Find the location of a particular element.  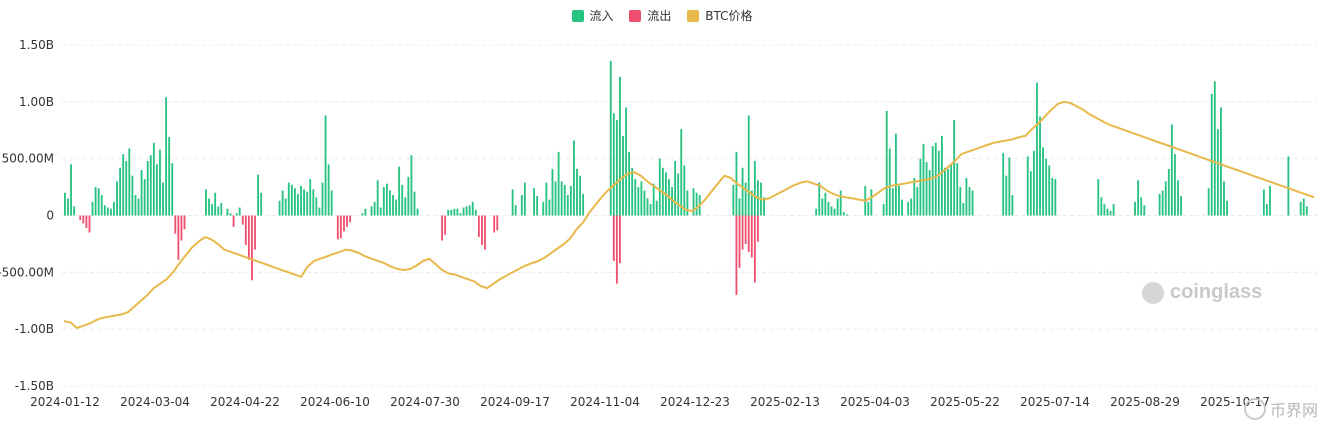

y-tick-label: -500.00M is located at coordinates (27, 272).